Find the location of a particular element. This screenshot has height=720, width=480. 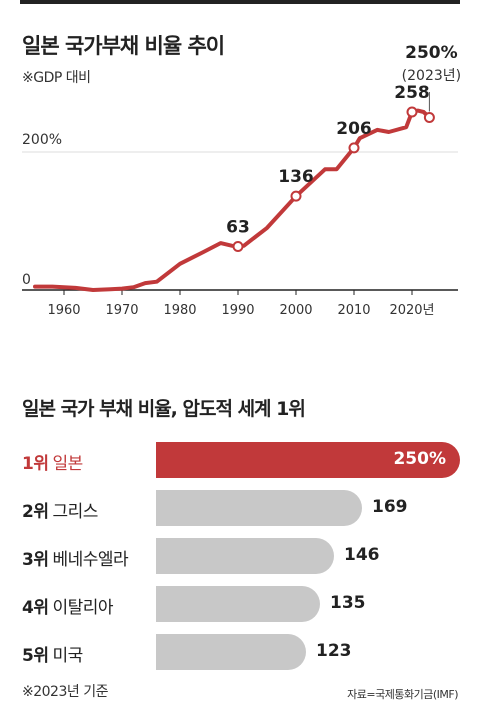

rank-row: 2위 그리스 169 is located at coordinates (240, 508).